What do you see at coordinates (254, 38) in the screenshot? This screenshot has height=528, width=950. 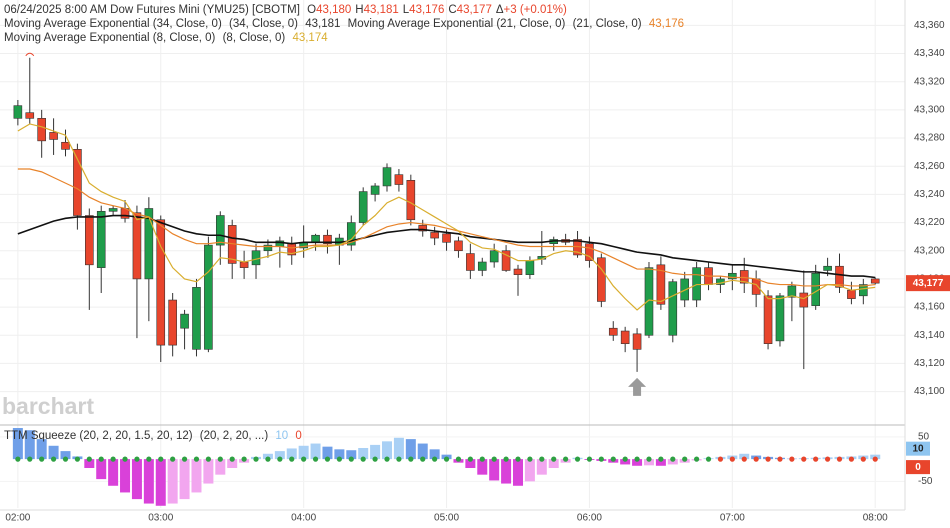 I see `legend-params: (8, Close, 0)` at bounding box center [254, 38].